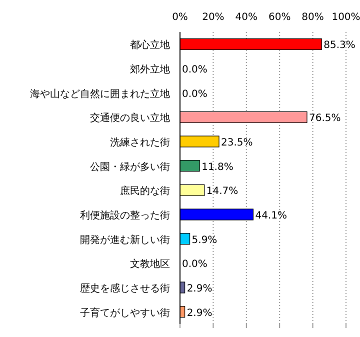  What do you see at coordinates (313, 17) in the screenshot?
I see `x-tick-label: 80%` at bounding box center [313, 17].